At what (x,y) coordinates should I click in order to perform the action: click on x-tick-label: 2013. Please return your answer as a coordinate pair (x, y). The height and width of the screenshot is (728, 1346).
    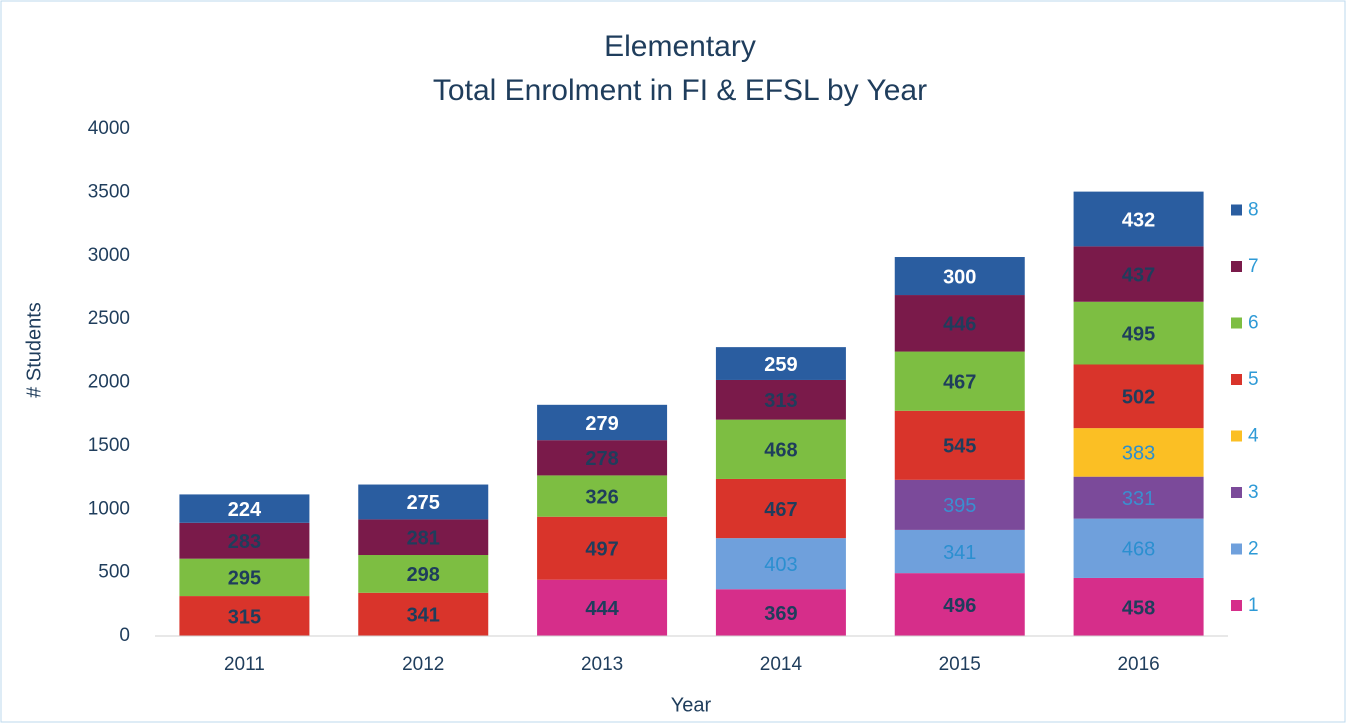
    Looking at the image, I should click on (602, 664).